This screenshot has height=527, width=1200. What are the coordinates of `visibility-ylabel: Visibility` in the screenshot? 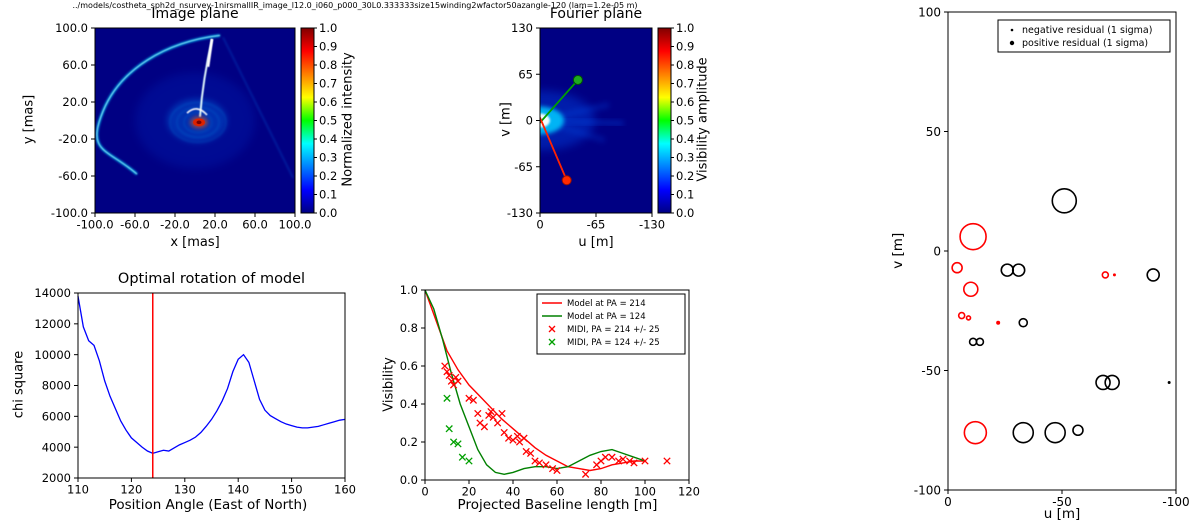 It's located at (389, 384).